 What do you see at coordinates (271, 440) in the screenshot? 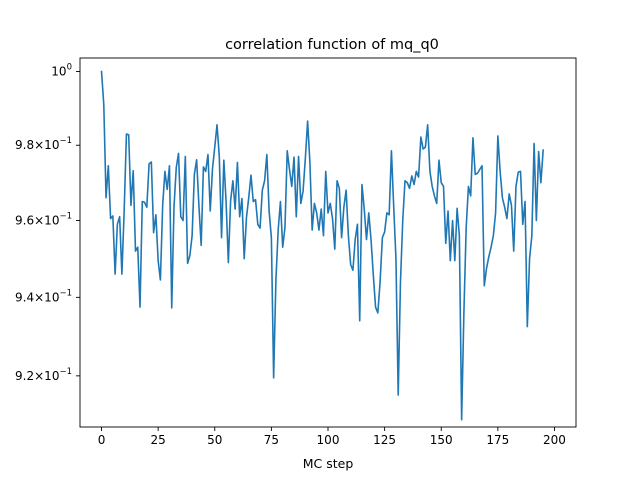
I see `x-tick-label: 75` at bounding box center [271, 440].